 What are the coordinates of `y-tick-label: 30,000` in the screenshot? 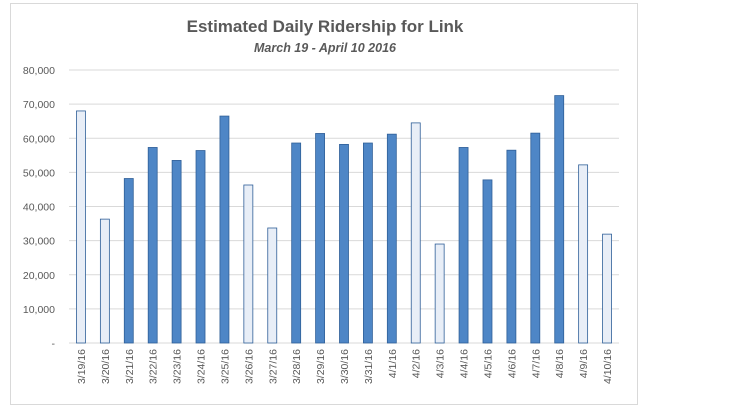 It's located at (39, 242).